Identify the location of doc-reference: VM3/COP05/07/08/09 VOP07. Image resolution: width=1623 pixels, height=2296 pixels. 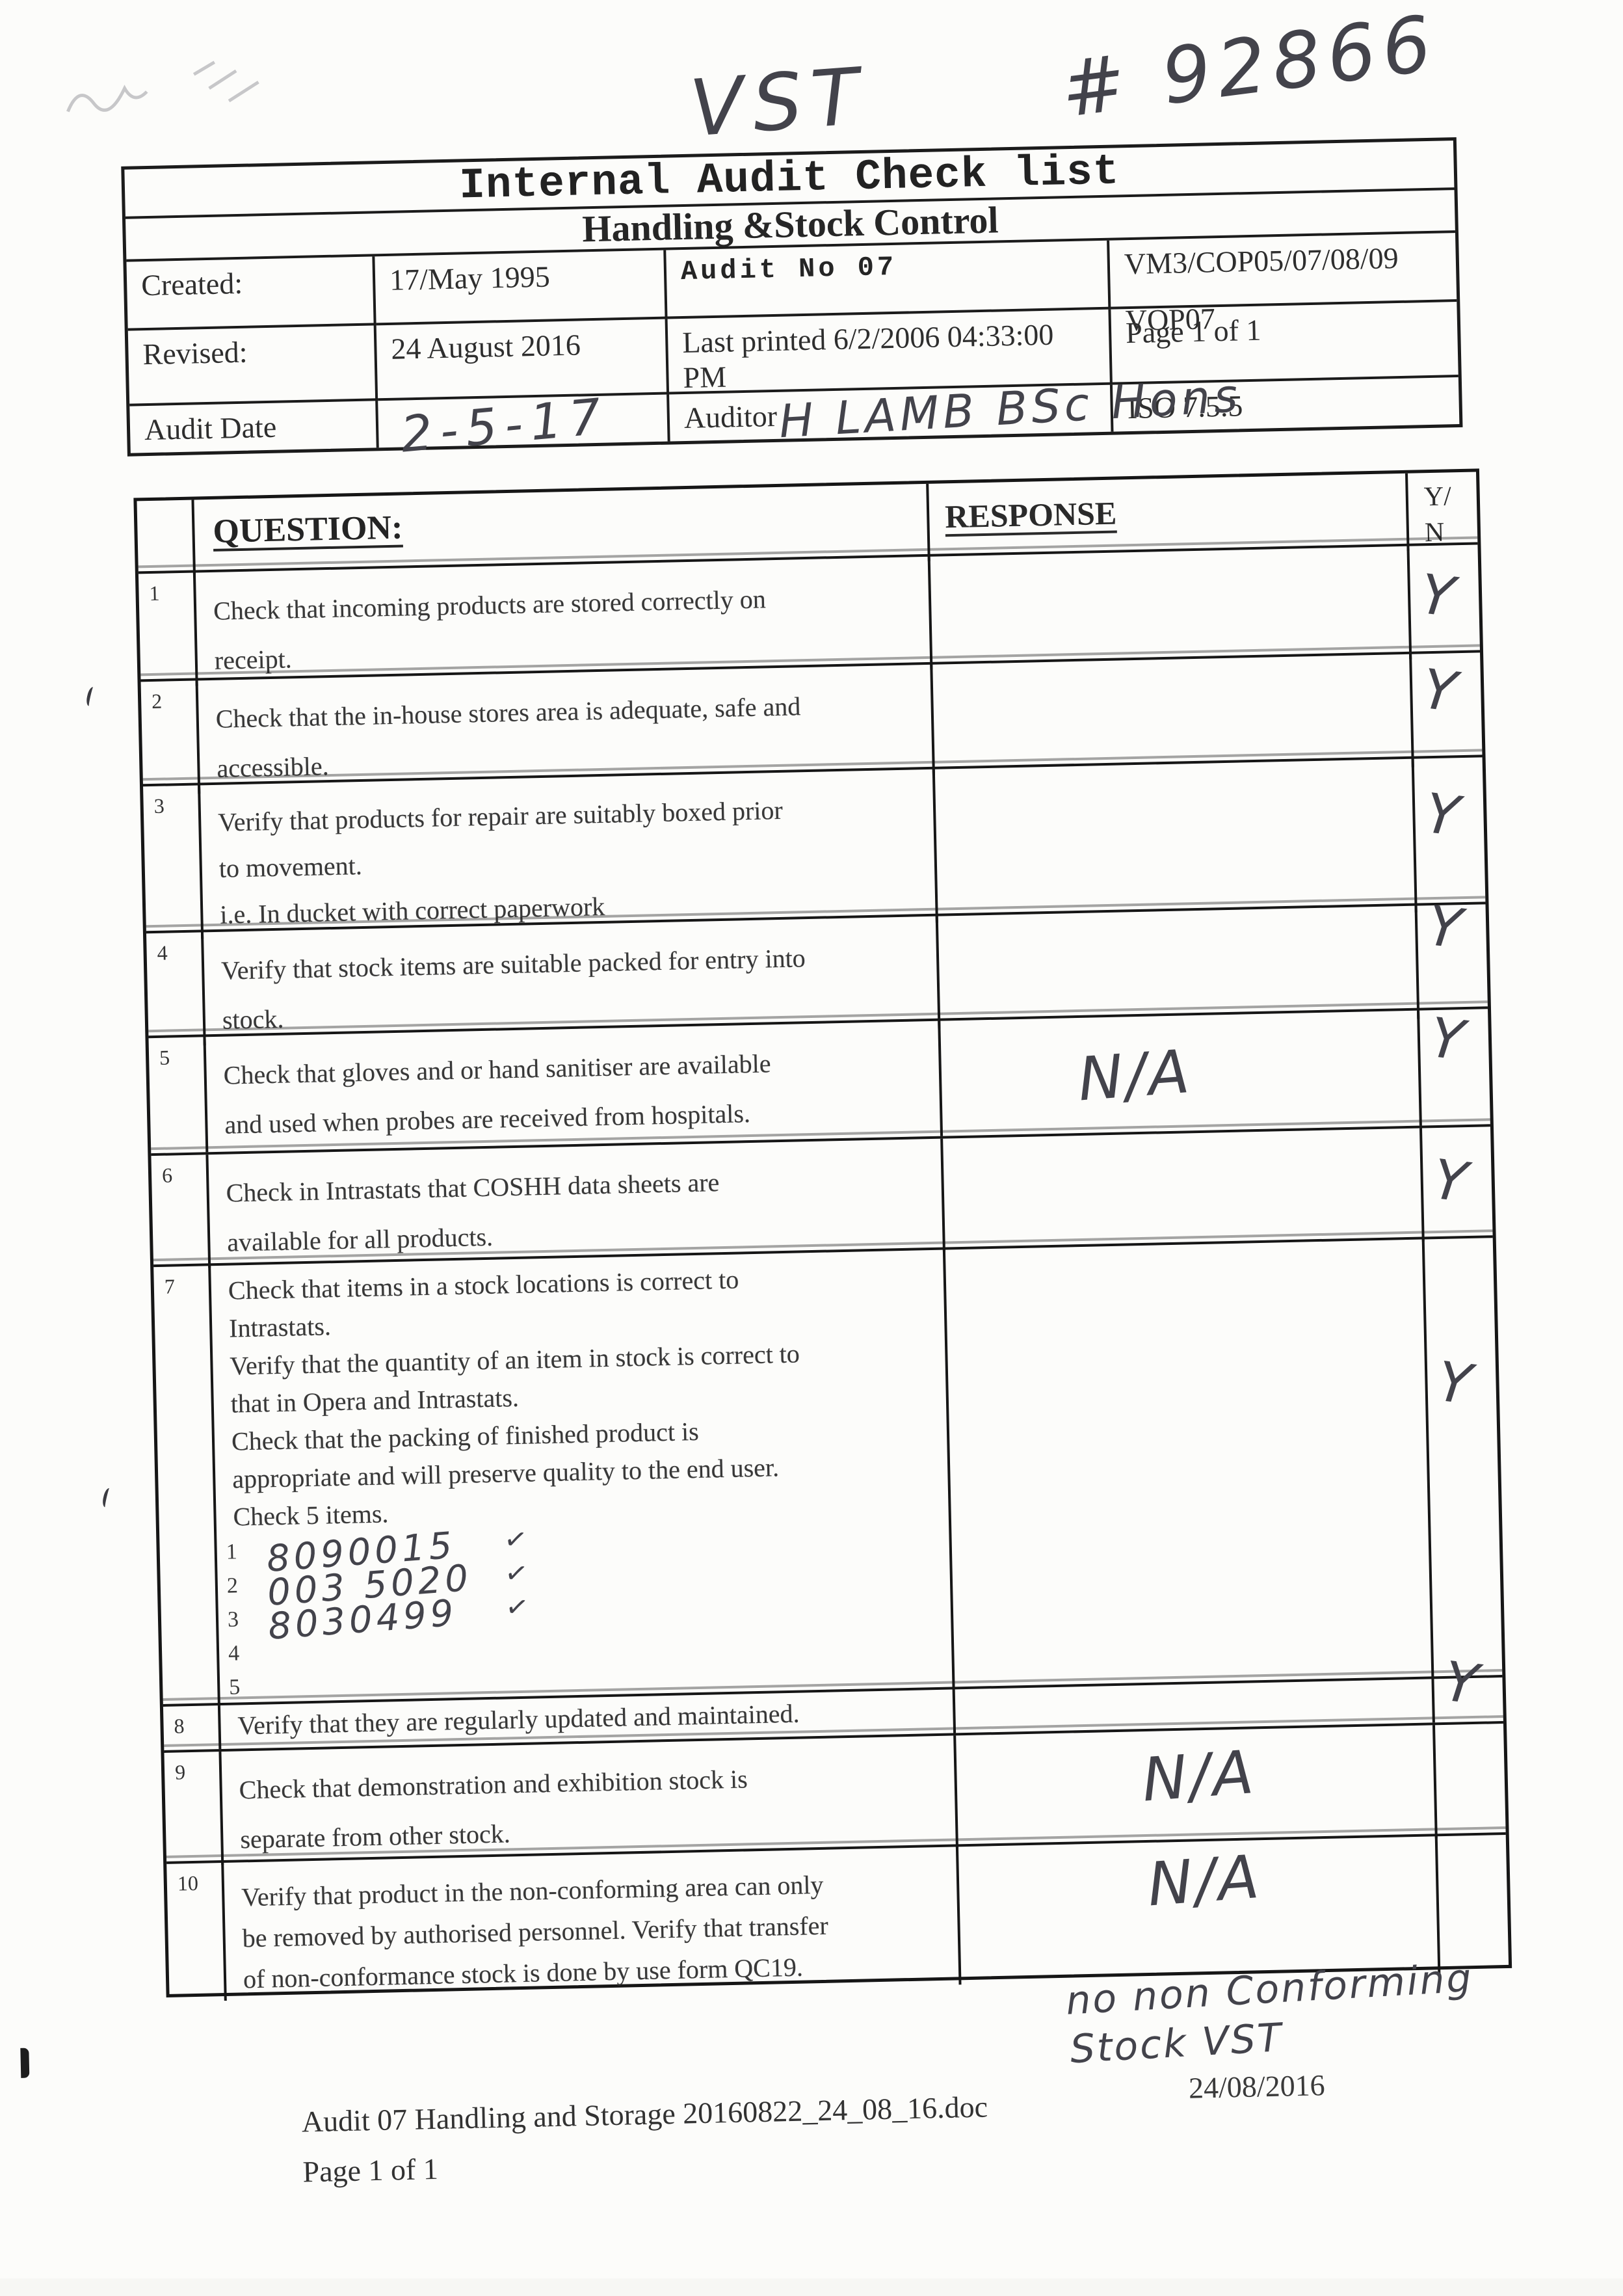
(1283, 285).